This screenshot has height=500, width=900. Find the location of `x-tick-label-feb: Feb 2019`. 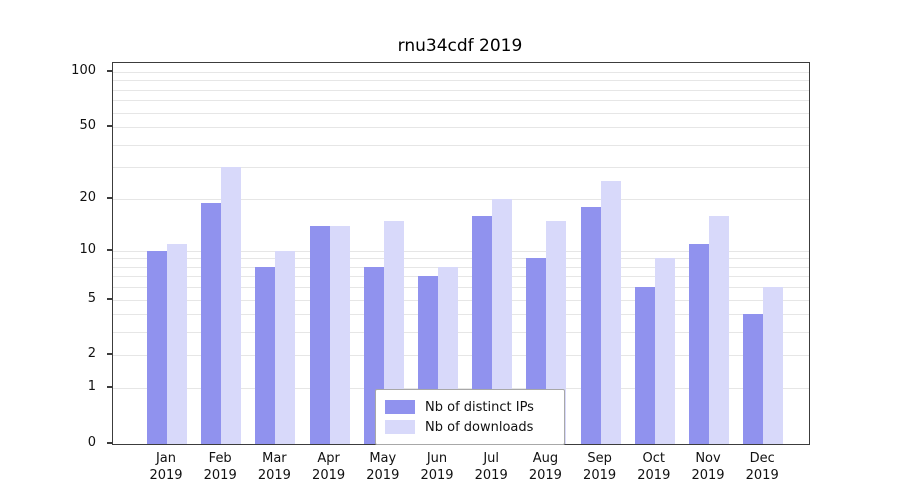

x-tick-label-feb: Feb 2019 is located at coordinates (220, 467).